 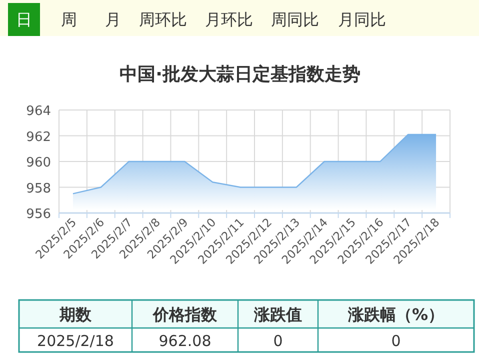 What do you see at coordinates (38, 163) in the screenshot?
I see `y-tick-label: 960` at bounding box center [38, 163].